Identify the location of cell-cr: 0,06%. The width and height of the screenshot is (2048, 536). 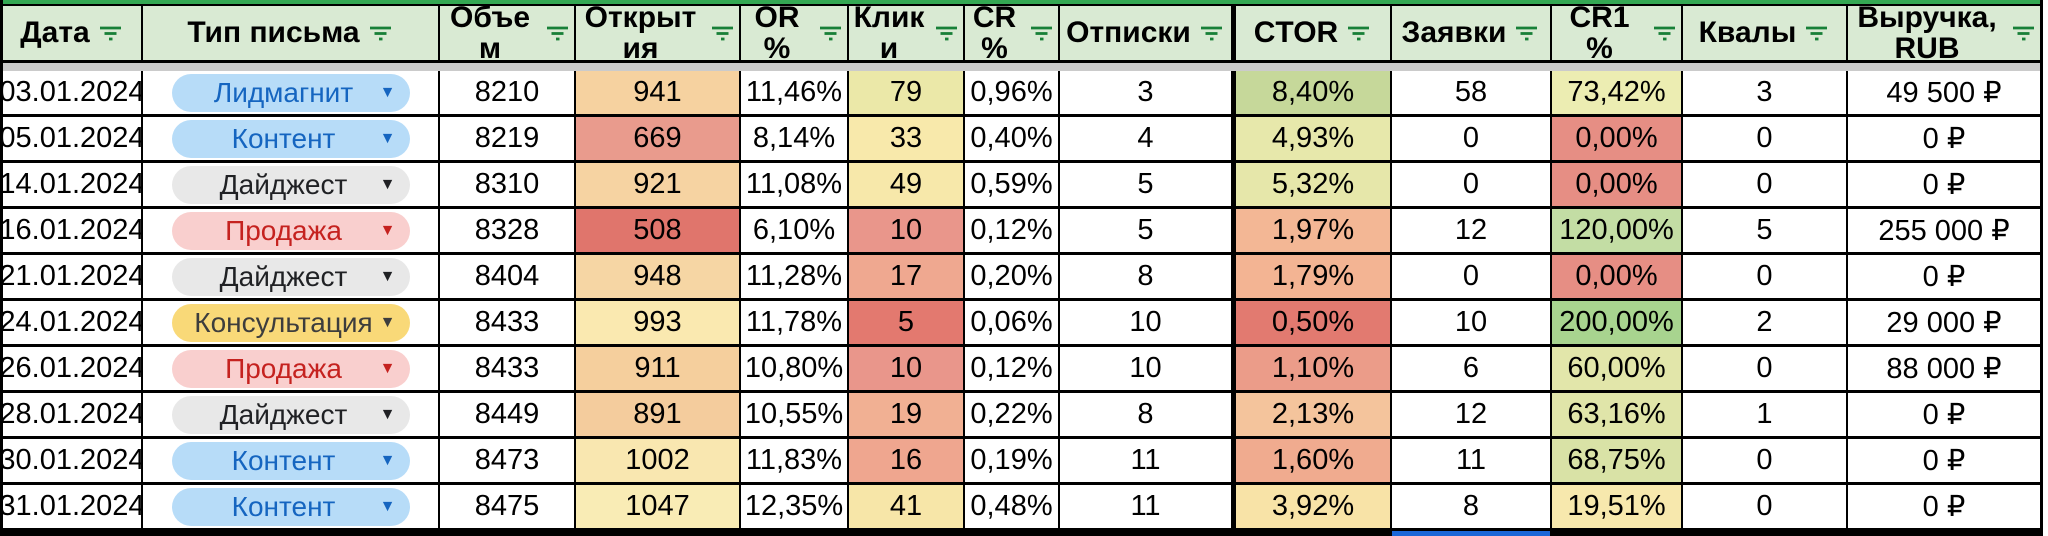
(1012, 322).